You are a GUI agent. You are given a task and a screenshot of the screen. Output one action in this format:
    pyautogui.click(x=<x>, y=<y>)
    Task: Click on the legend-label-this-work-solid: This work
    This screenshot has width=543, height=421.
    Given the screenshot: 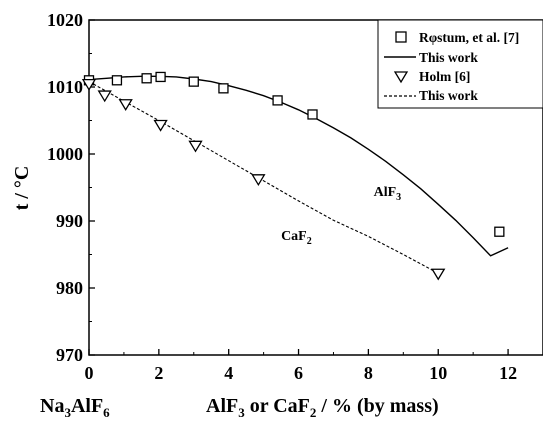 What is the action you would take?
    pyautogui.click(x=448, y=57)
    